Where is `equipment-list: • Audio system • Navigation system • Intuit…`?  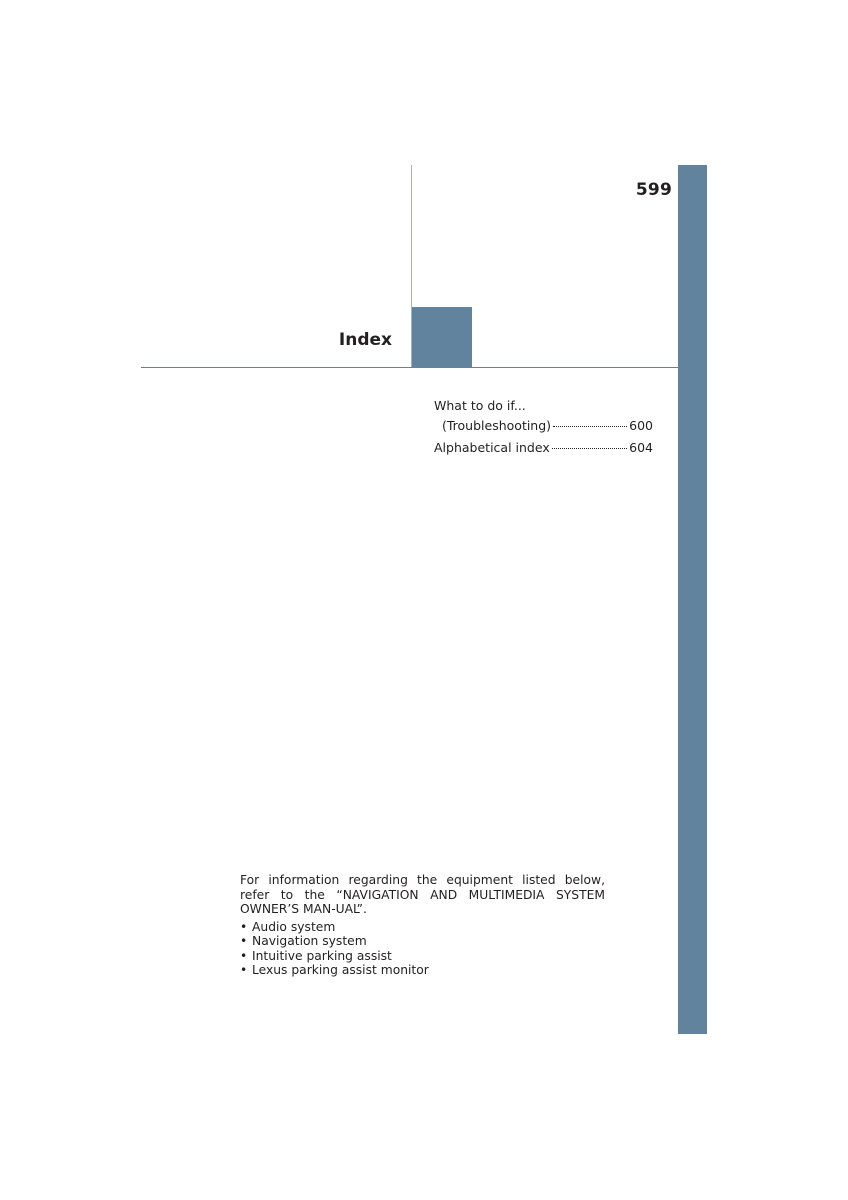 equipment-list: • Audio system • Navigation system • Intuit… is located at coordinates (422, 949).